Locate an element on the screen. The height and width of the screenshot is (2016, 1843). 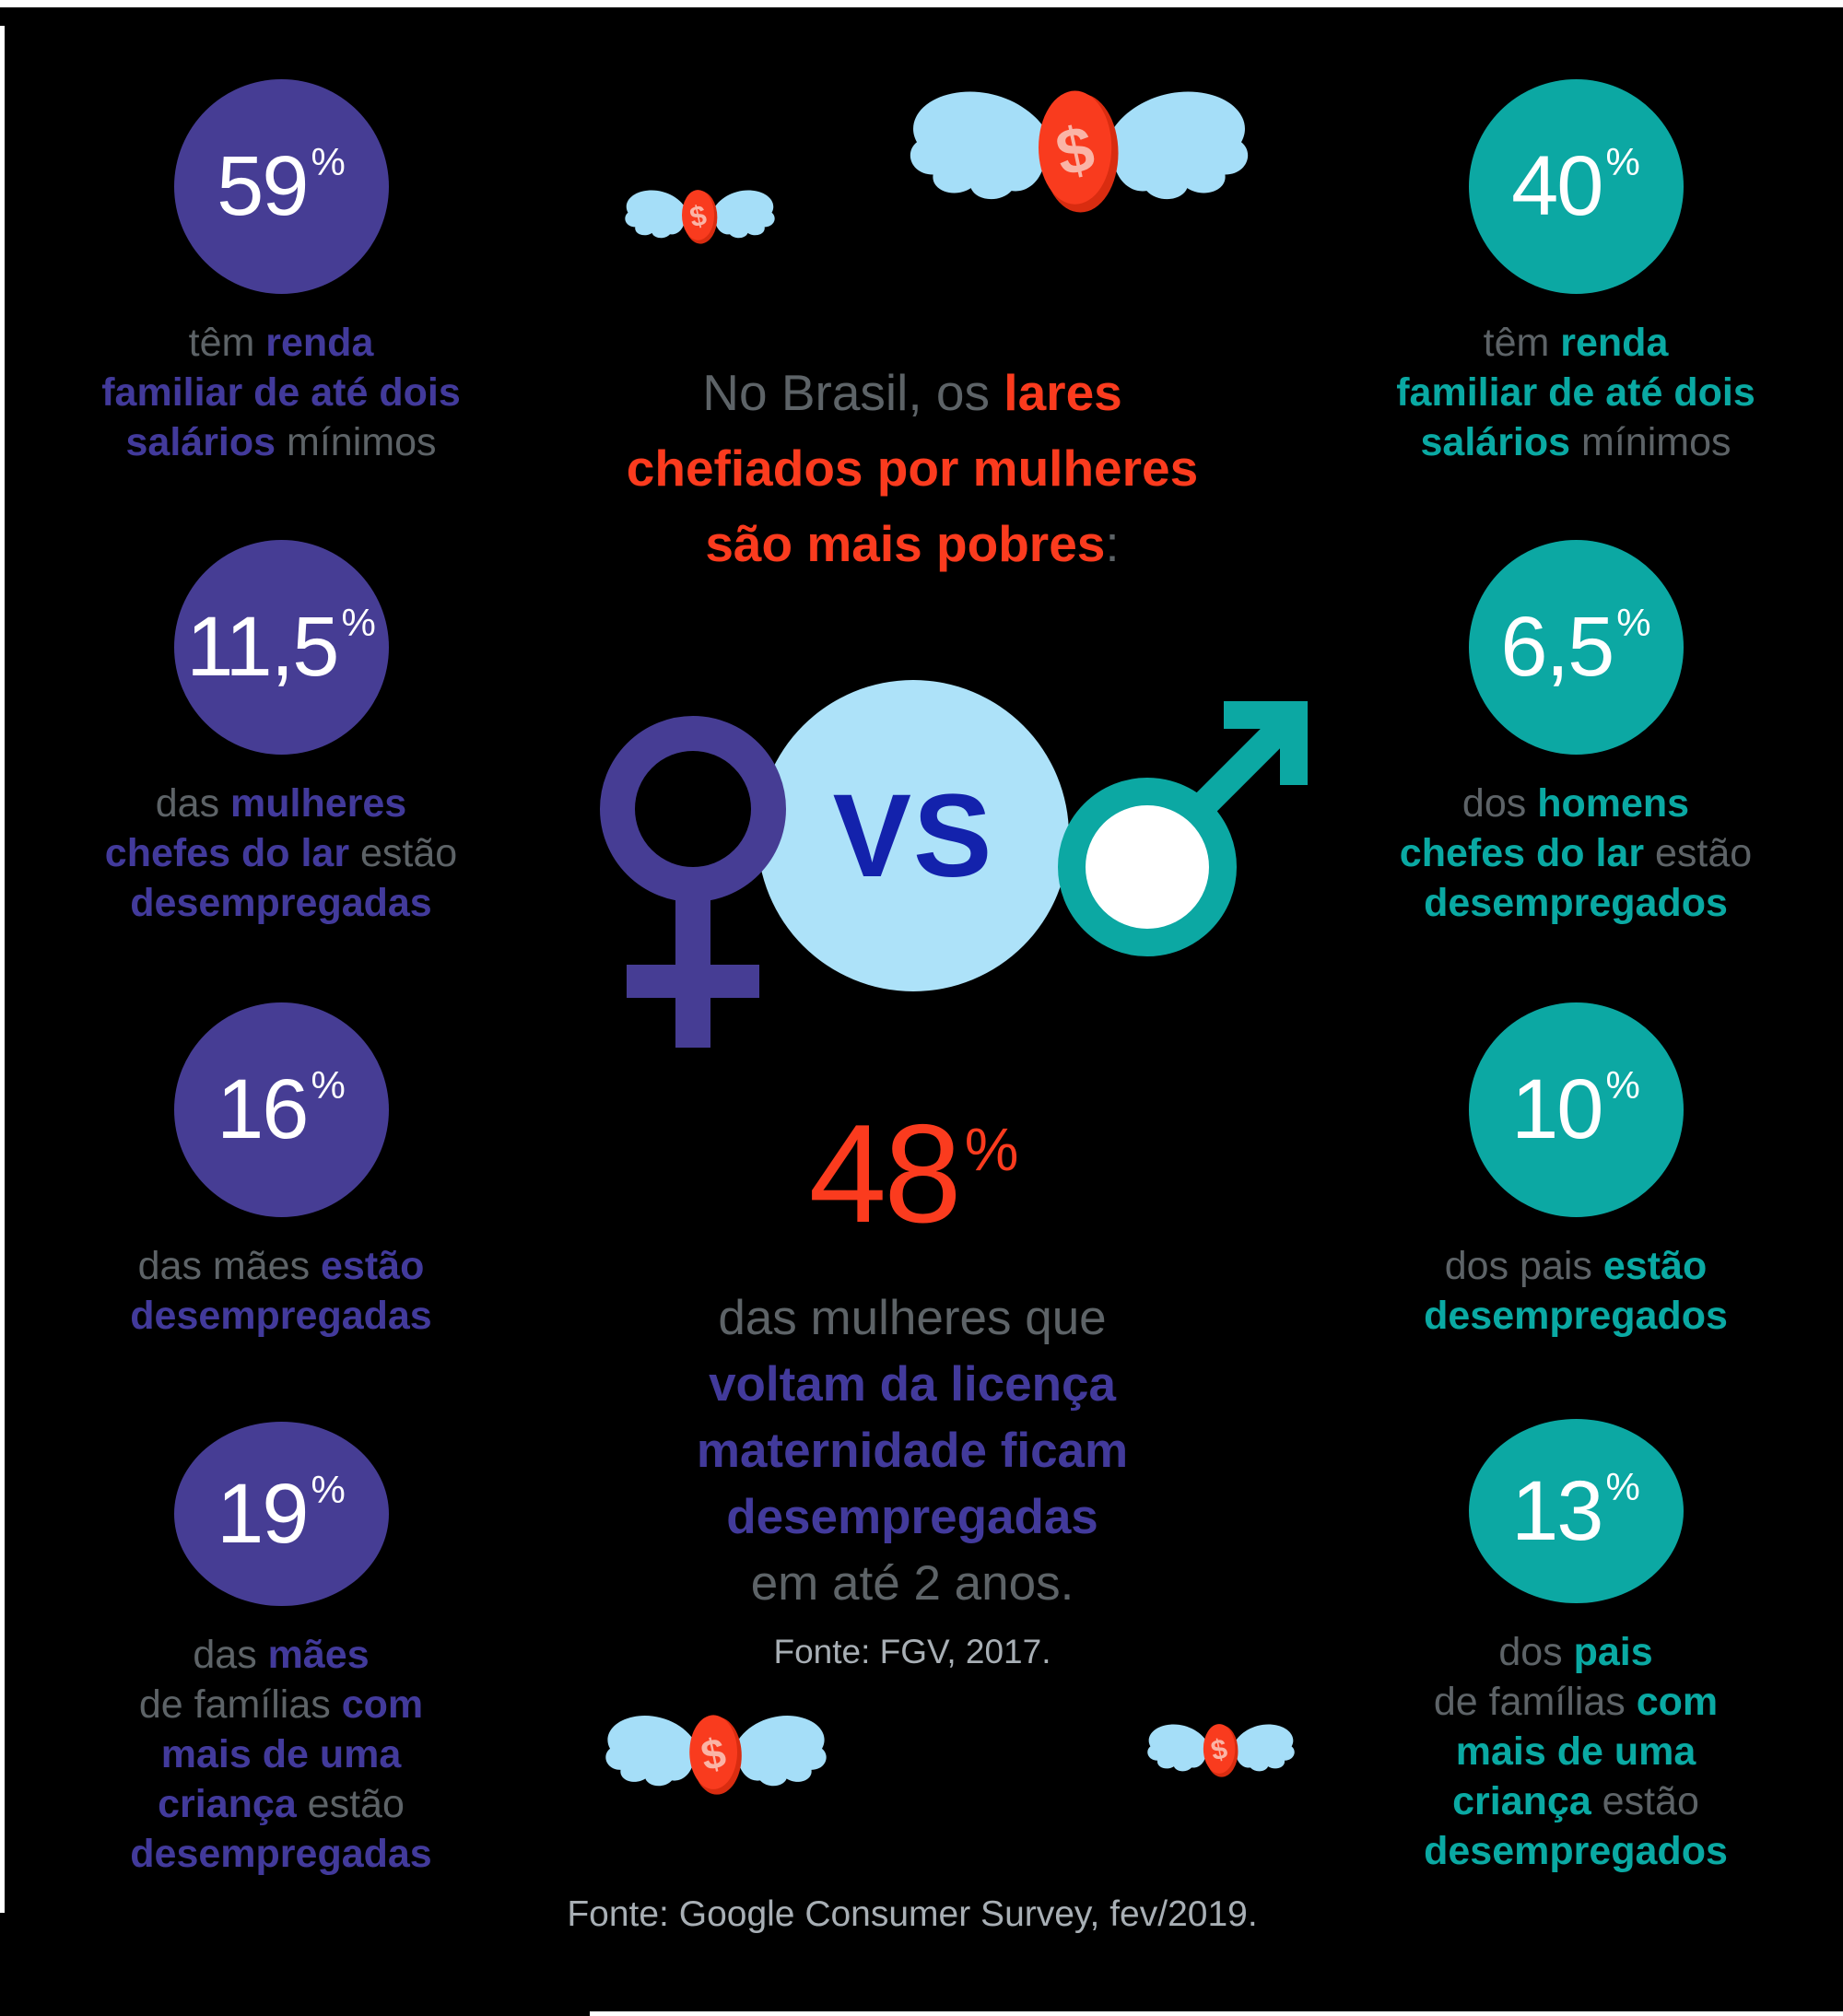
stat-circle: 6,5% is located at coordinates (1576, 647).